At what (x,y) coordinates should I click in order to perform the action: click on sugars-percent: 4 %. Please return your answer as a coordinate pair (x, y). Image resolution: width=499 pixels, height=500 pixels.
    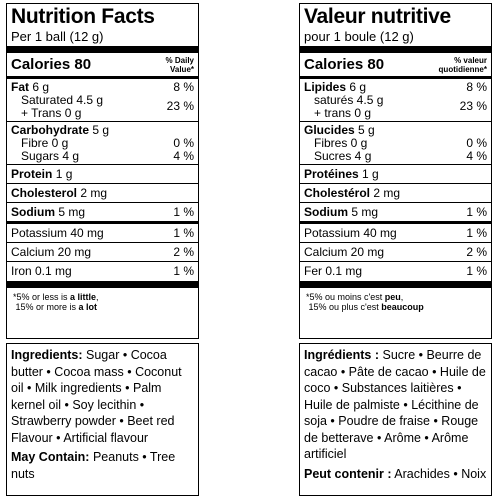
    Looking at the image, I should click on (183, 156).